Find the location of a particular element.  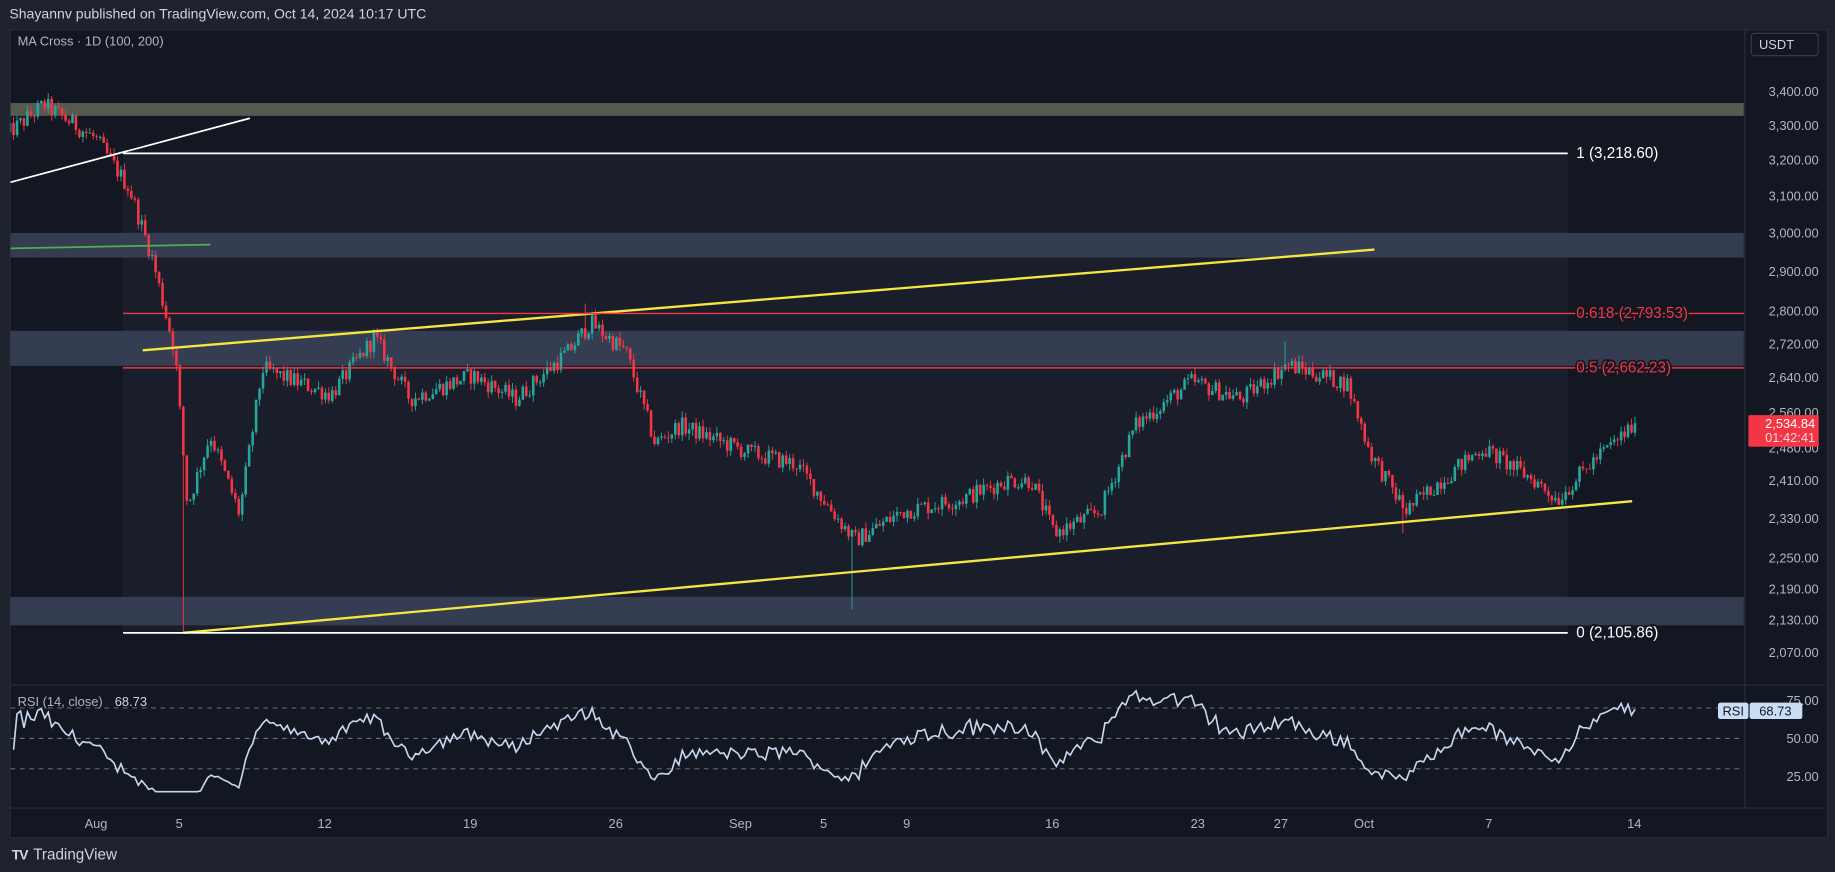

currency-button: USDT is located at coordinates (1784, 44).